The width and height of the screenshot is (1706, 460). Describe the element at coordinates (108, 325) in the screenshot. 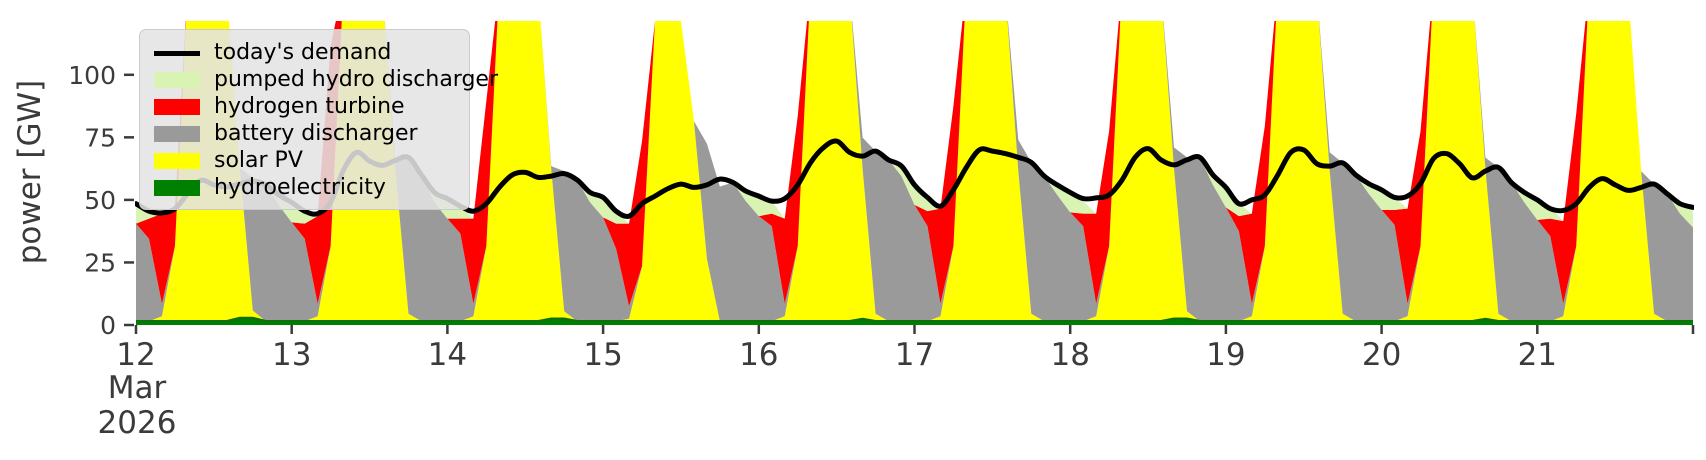

I see `y-tick-label: 0` at that location.